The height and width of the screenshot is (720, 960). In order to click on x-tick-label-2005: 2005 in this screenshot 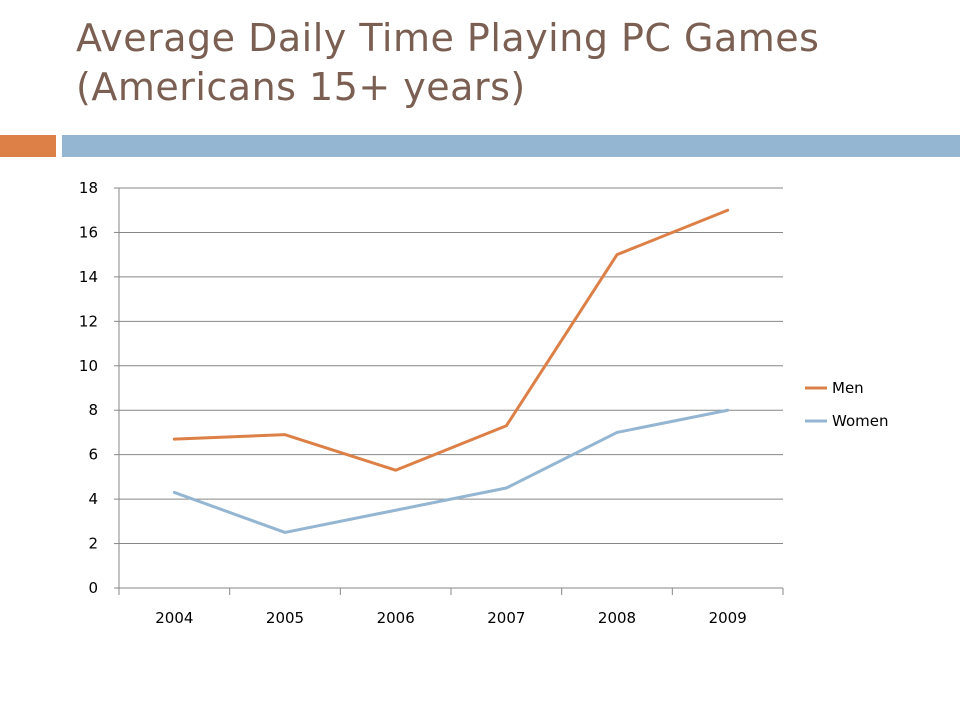, I will do `click(285, 618)`.